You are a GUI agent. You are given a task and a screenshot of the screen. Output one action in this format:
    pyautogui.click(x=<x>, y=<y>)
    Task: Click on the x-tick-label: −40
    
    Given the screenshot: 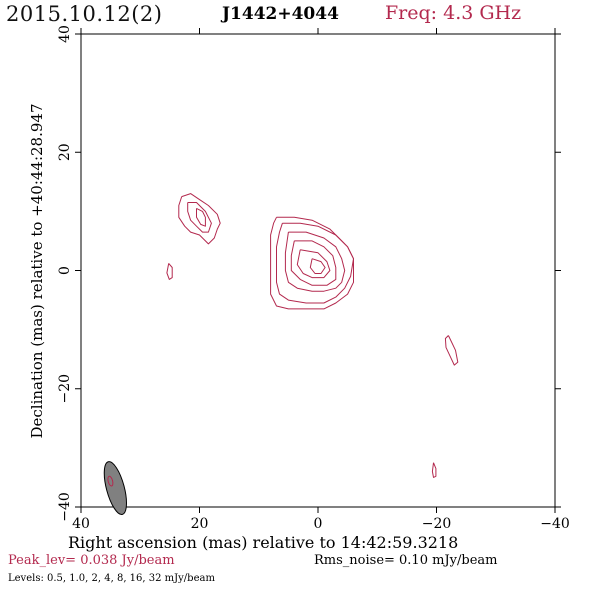 What is the action you would take?
    pyautogui.click(x=555, y=524)
    